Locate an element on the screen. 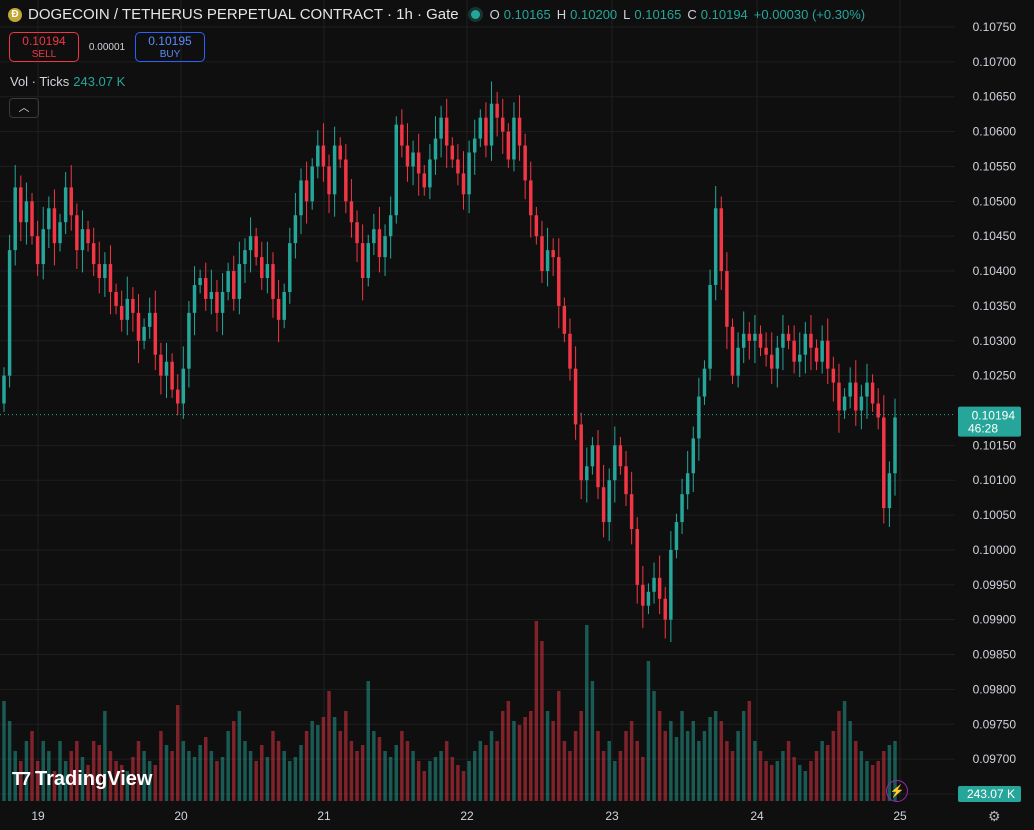 Image resolution: width=1034 pixels, height=830 pixels. volume-tag is located at coordinates (989, 794).